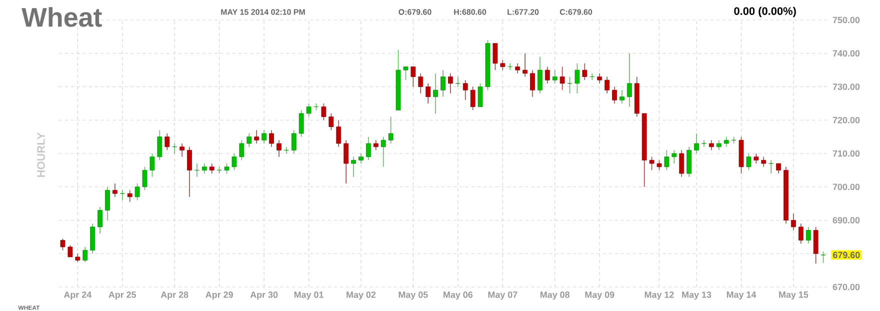  Describe the element at coordinates (599, 296) in the screenshot. I see `x-tick-label: May 09` at that location.